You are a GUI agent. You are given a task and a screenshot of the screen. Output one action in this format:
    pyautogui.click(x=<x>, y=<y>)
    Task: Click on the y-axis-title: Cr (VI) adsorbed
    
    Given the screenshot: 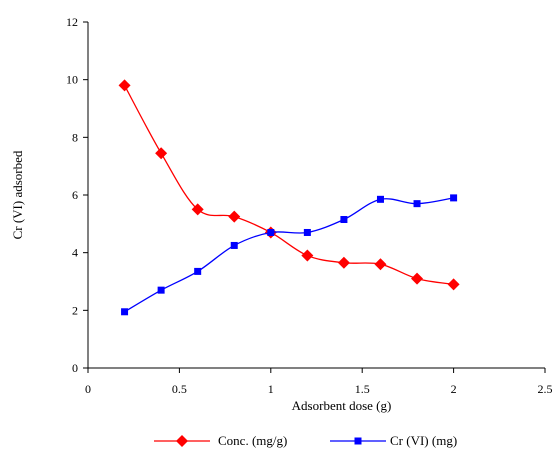 What is the action you would take?
    pyautogui.click(x=17, y=194)
    